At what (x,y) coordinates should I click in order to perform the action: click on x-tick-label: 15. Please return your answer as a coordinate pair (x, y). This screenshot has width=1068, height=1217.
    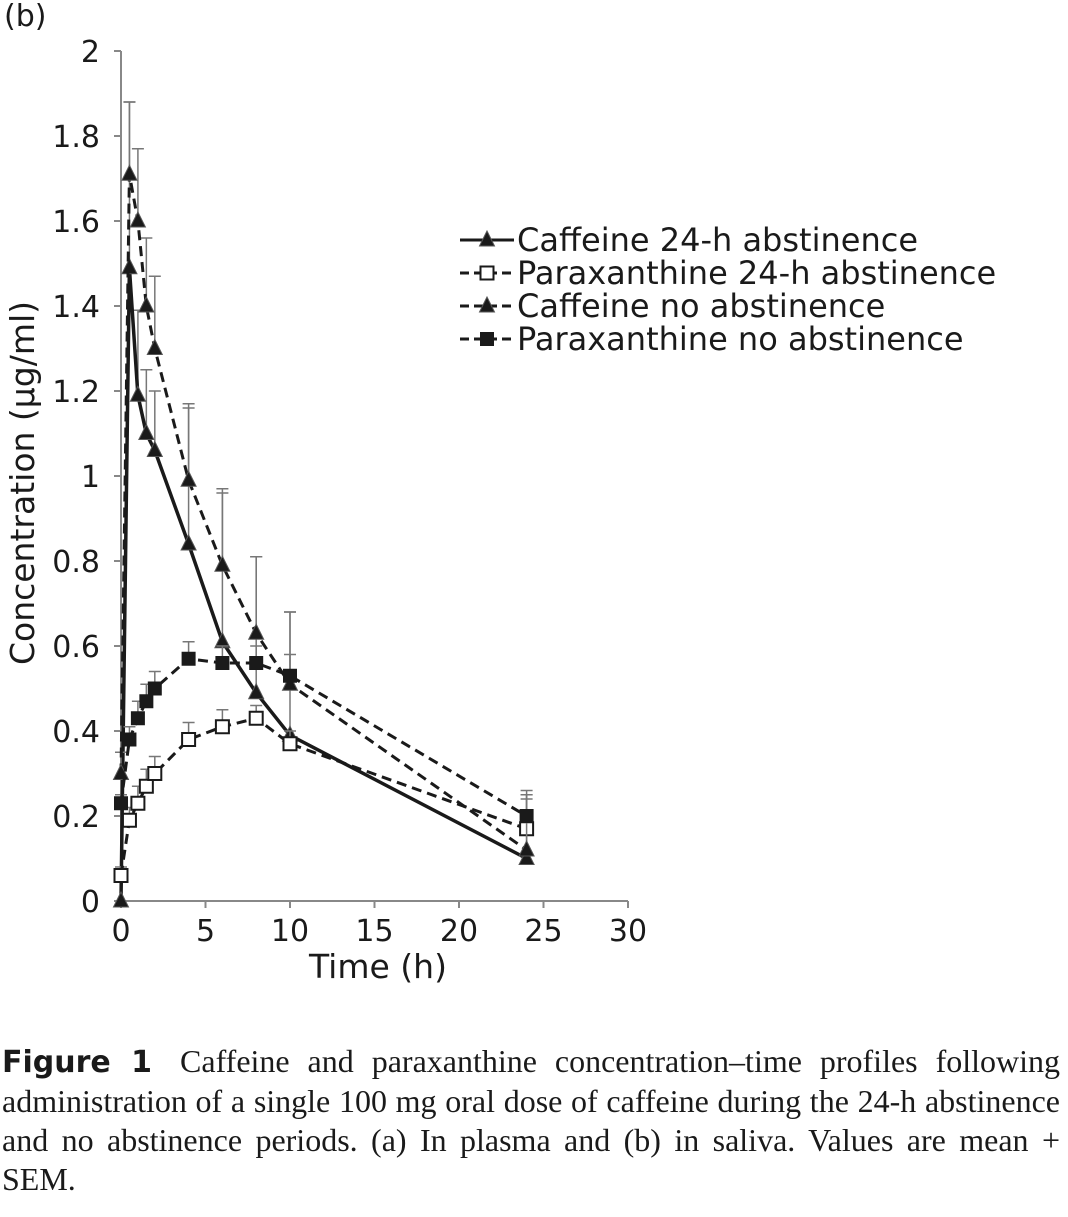
    Looking at the image, I should click on (374, 931).